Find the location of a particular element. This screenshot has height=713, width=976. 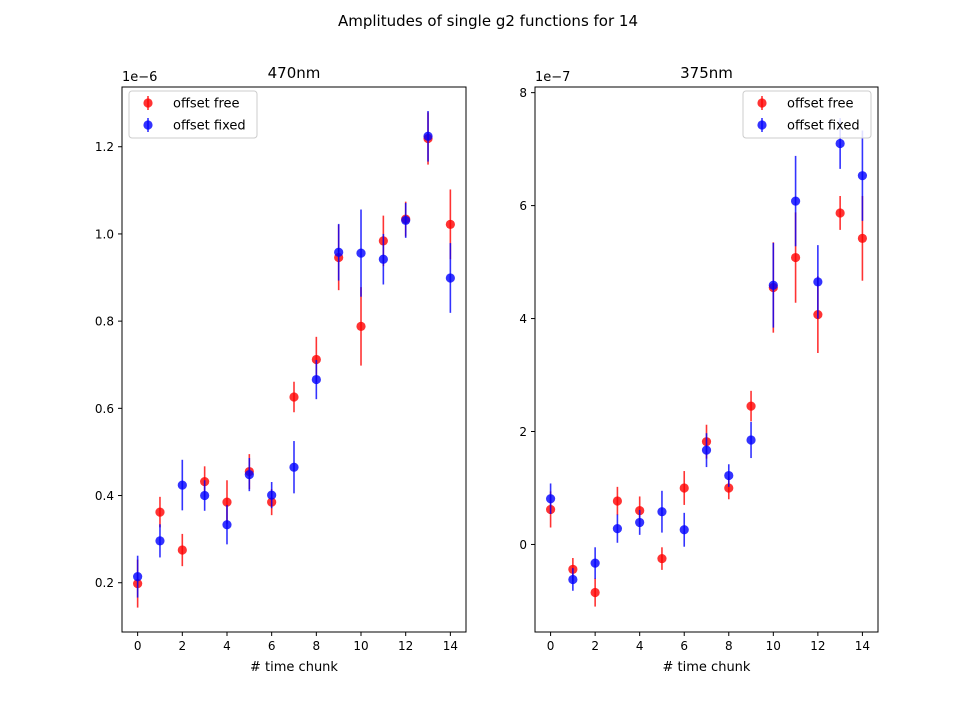

y-tick-label: 1.0 is located at coordinates (104, 234).